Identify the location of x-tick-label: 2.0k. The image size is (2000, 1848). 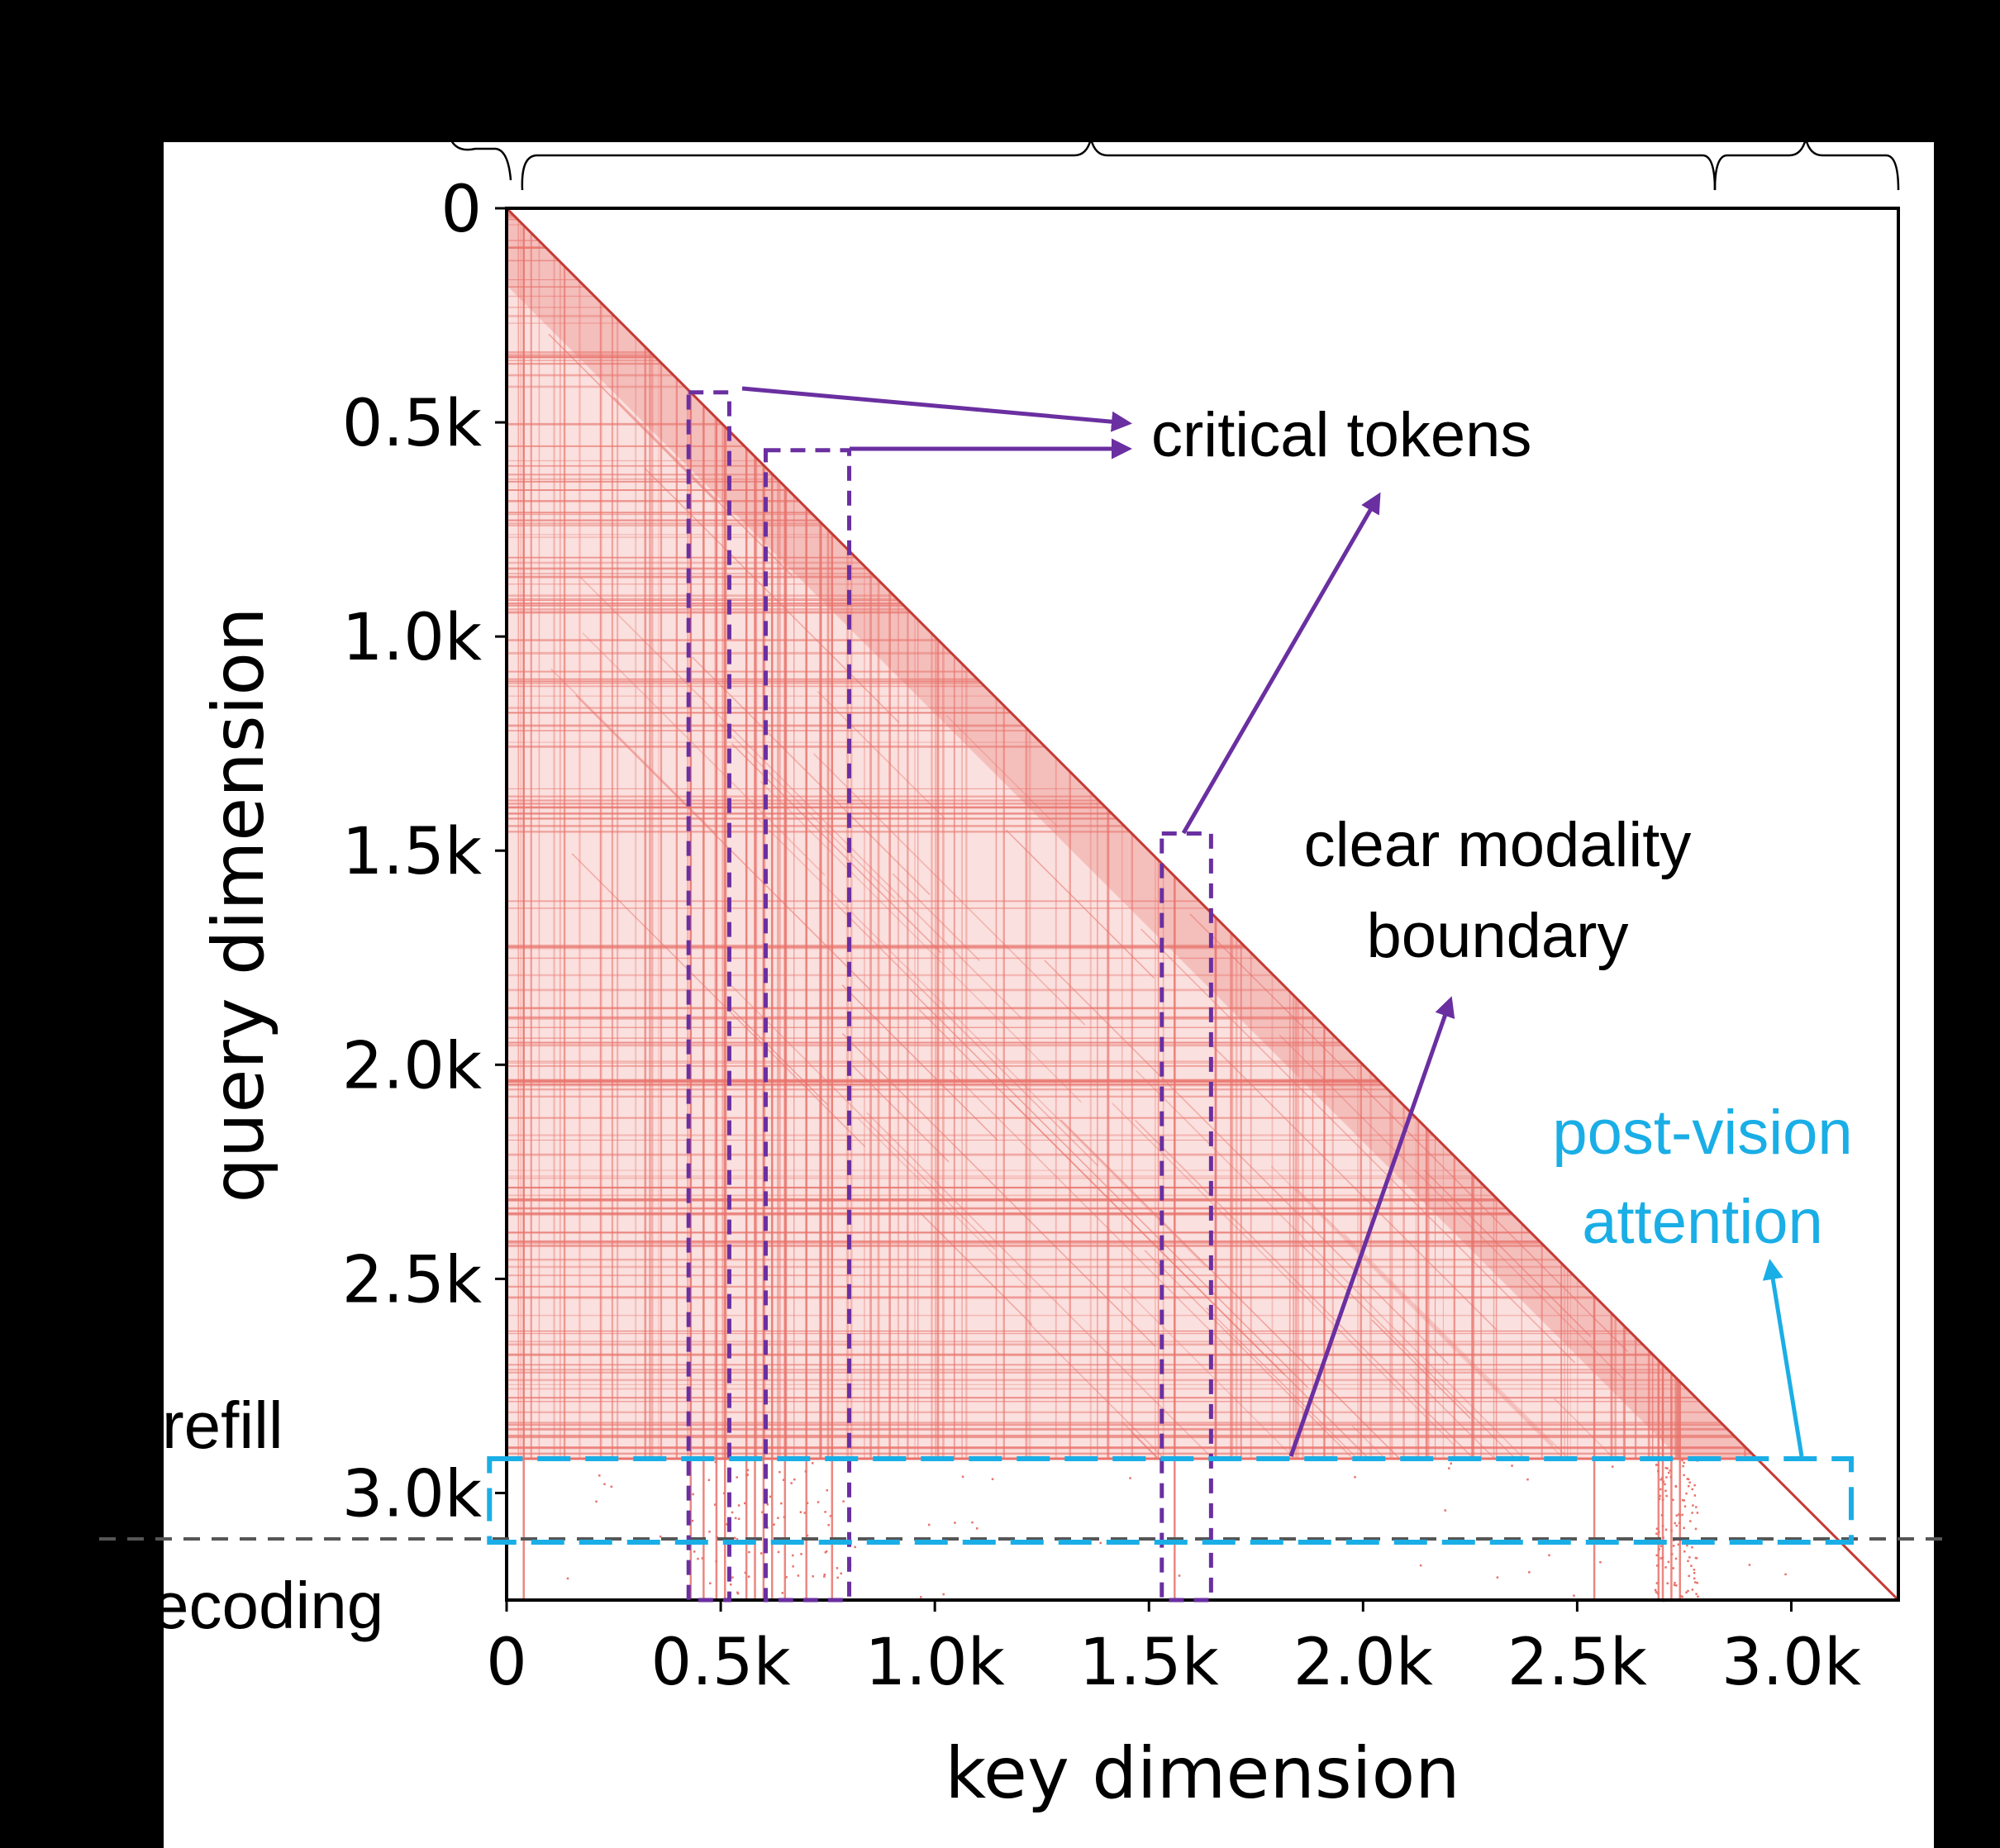
(1363, 1663).